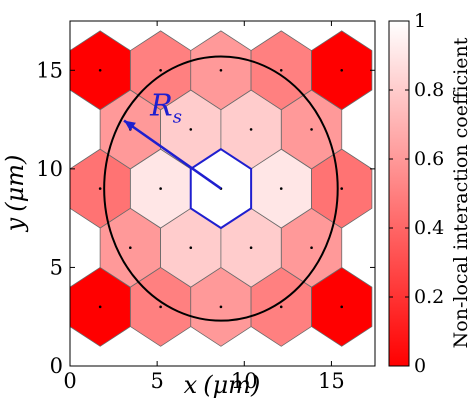  I want to click on radius-arrow-head, so click(130, 125).